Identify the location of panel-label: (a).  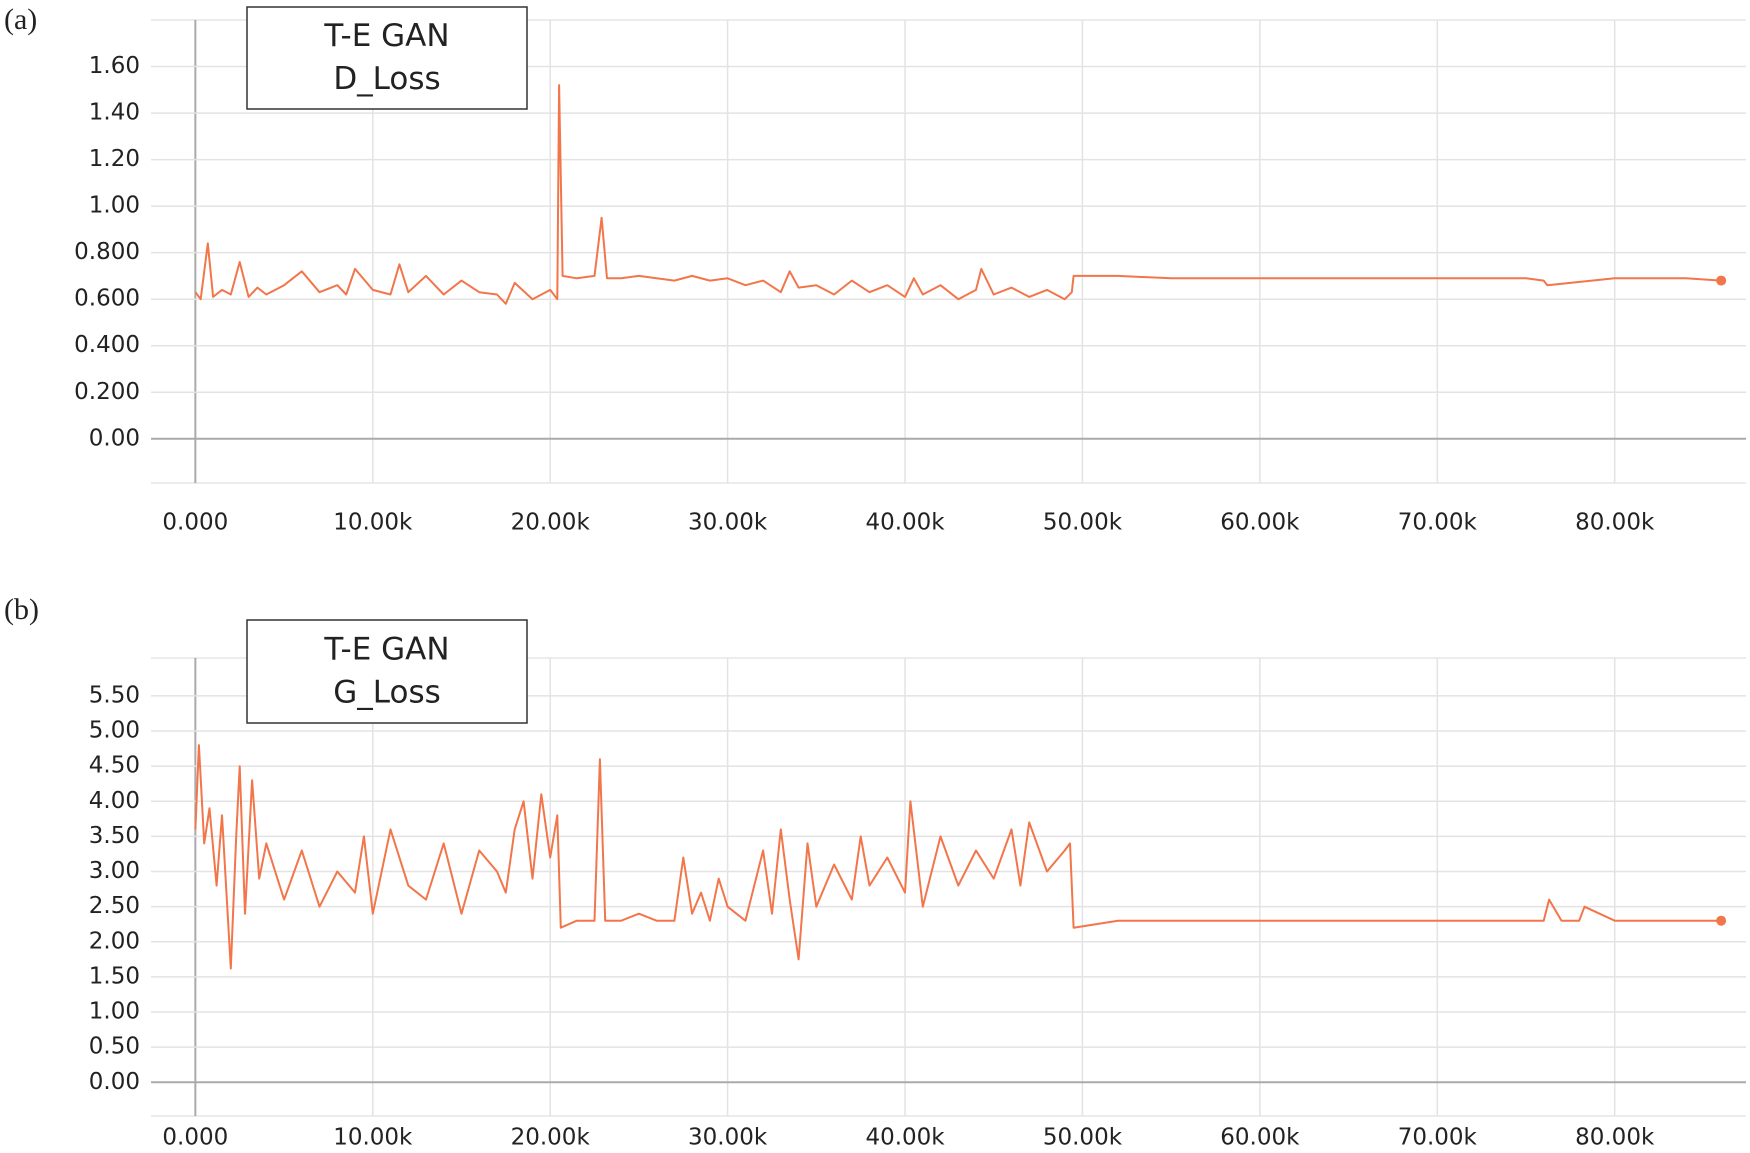
(20, 19).